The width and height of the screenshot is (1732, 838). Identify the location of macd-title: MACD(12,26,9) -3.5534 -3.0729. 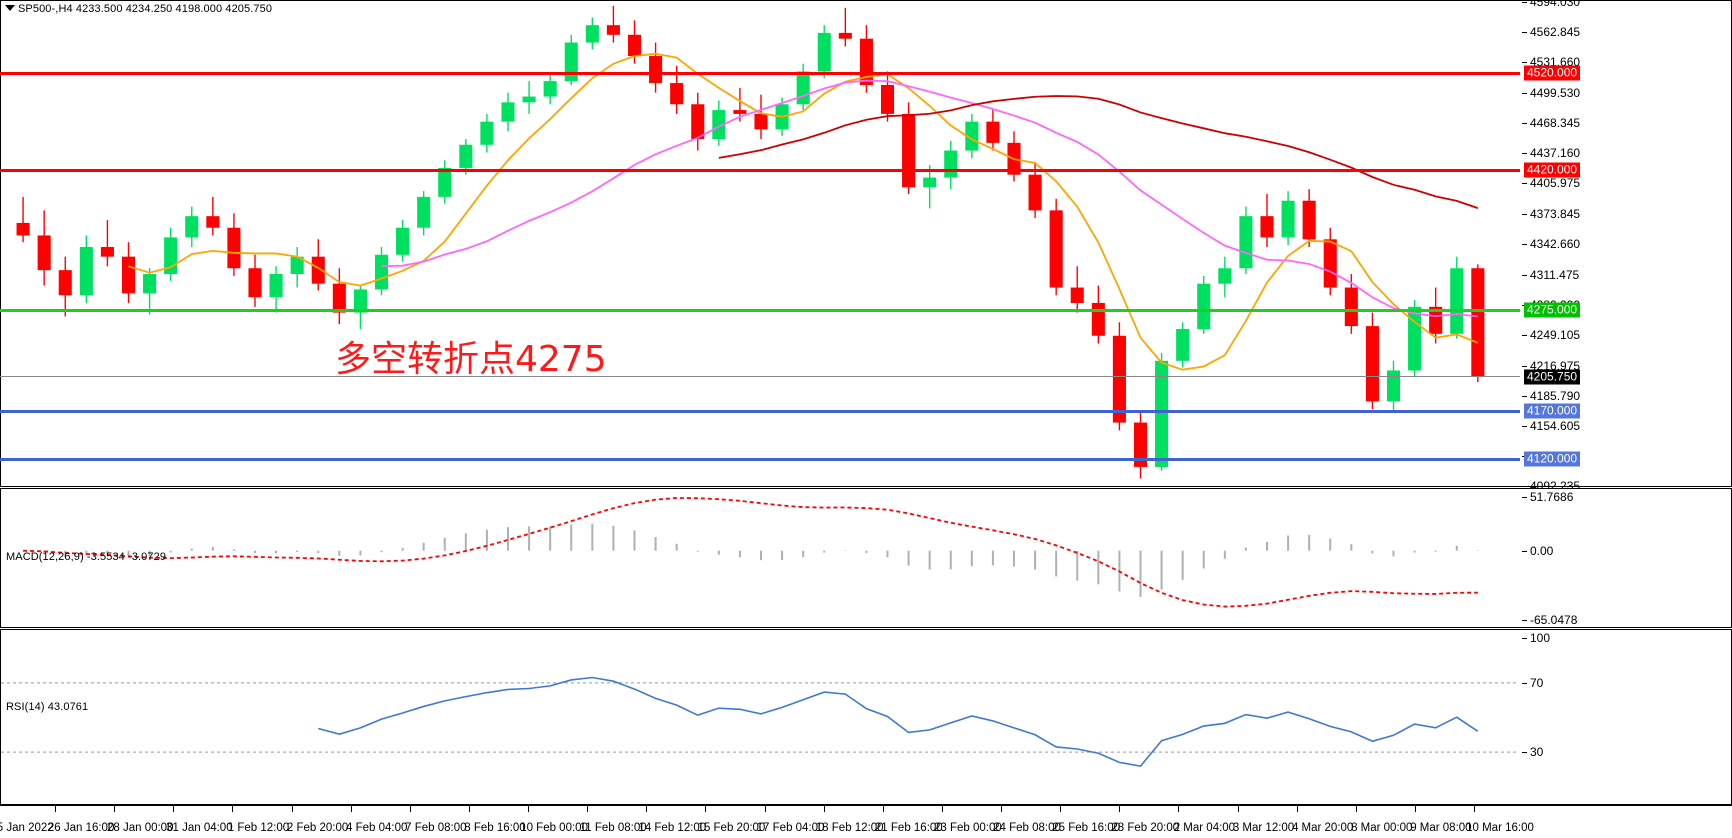
(86, 557).